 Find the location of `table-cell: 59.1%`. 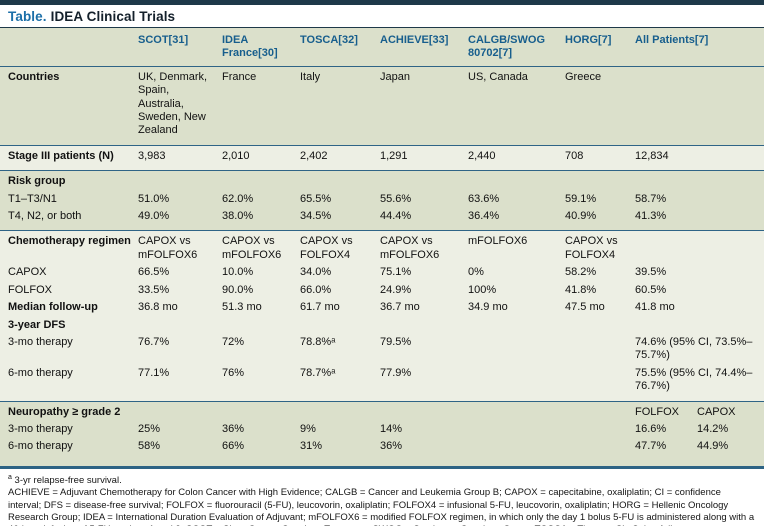

table-cell: 59.1% is located at coordinates (581, 198).